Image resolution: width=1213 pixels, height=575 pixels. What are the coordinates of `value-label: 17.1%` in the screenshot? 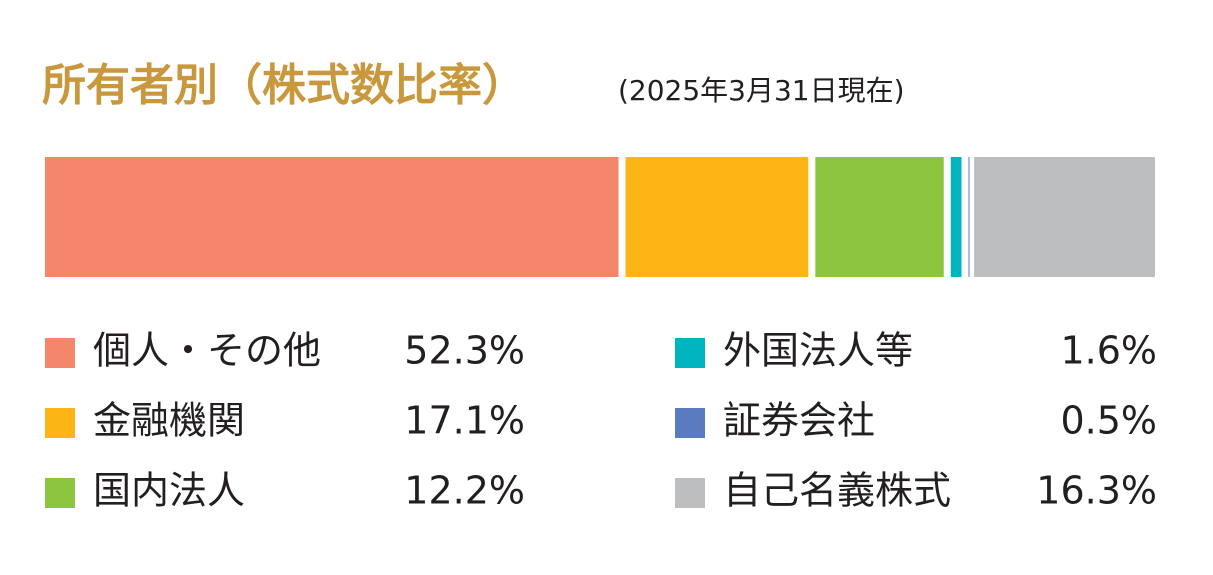 It's located at (464, 421).